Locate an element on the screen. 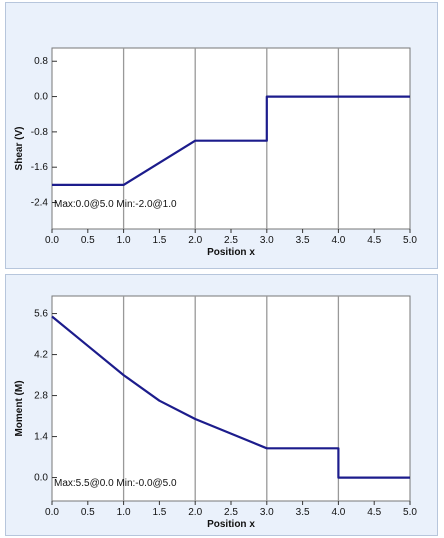 The image size is (444, 538). shear-x-tick-label: 0.0 is located at coordinates (52, 240).